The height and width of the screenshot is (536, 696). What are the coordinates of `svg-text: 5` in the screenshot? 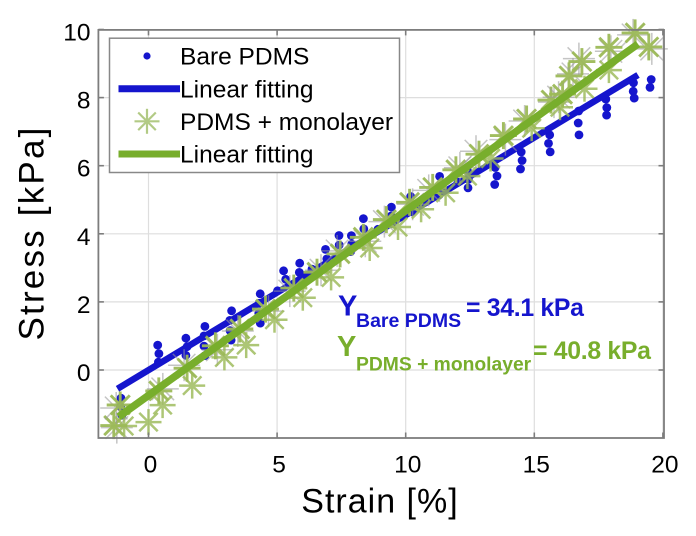 It's located at (279, 465).